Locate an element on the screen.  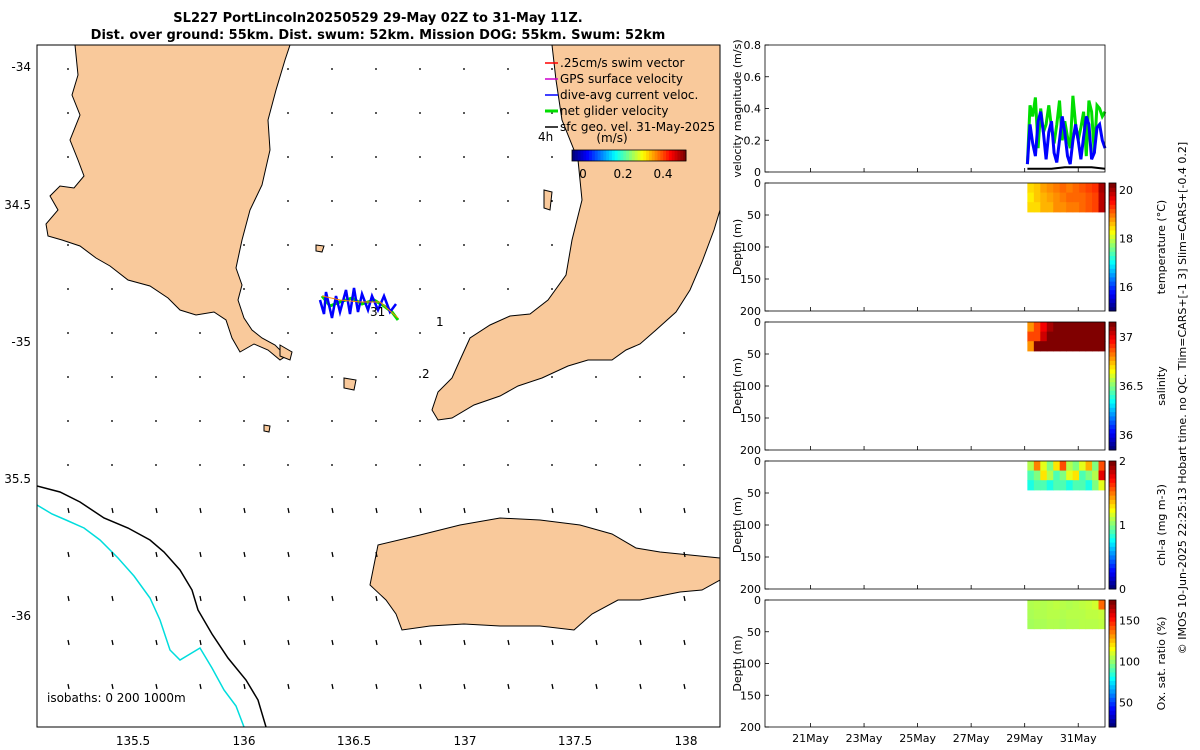
colorbar-tick-0: 0 is located at coordinates (583, 174).